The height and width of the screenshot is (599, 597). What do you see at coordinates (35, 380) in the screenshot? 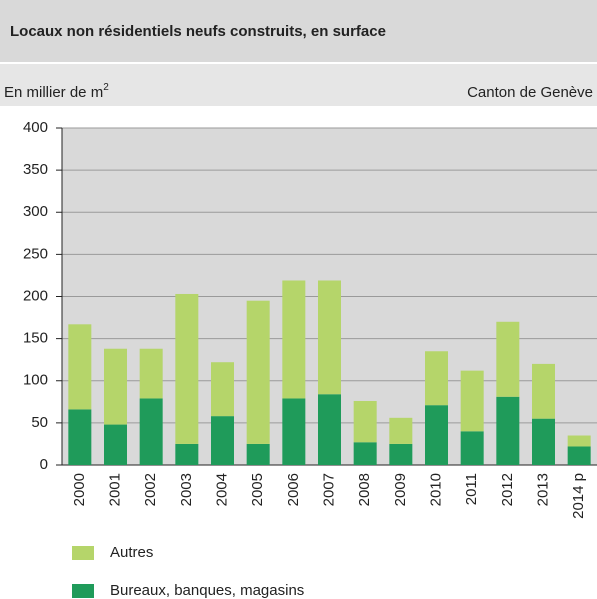
I see `y-tick-label: 100` at bounding box center [35, 380].